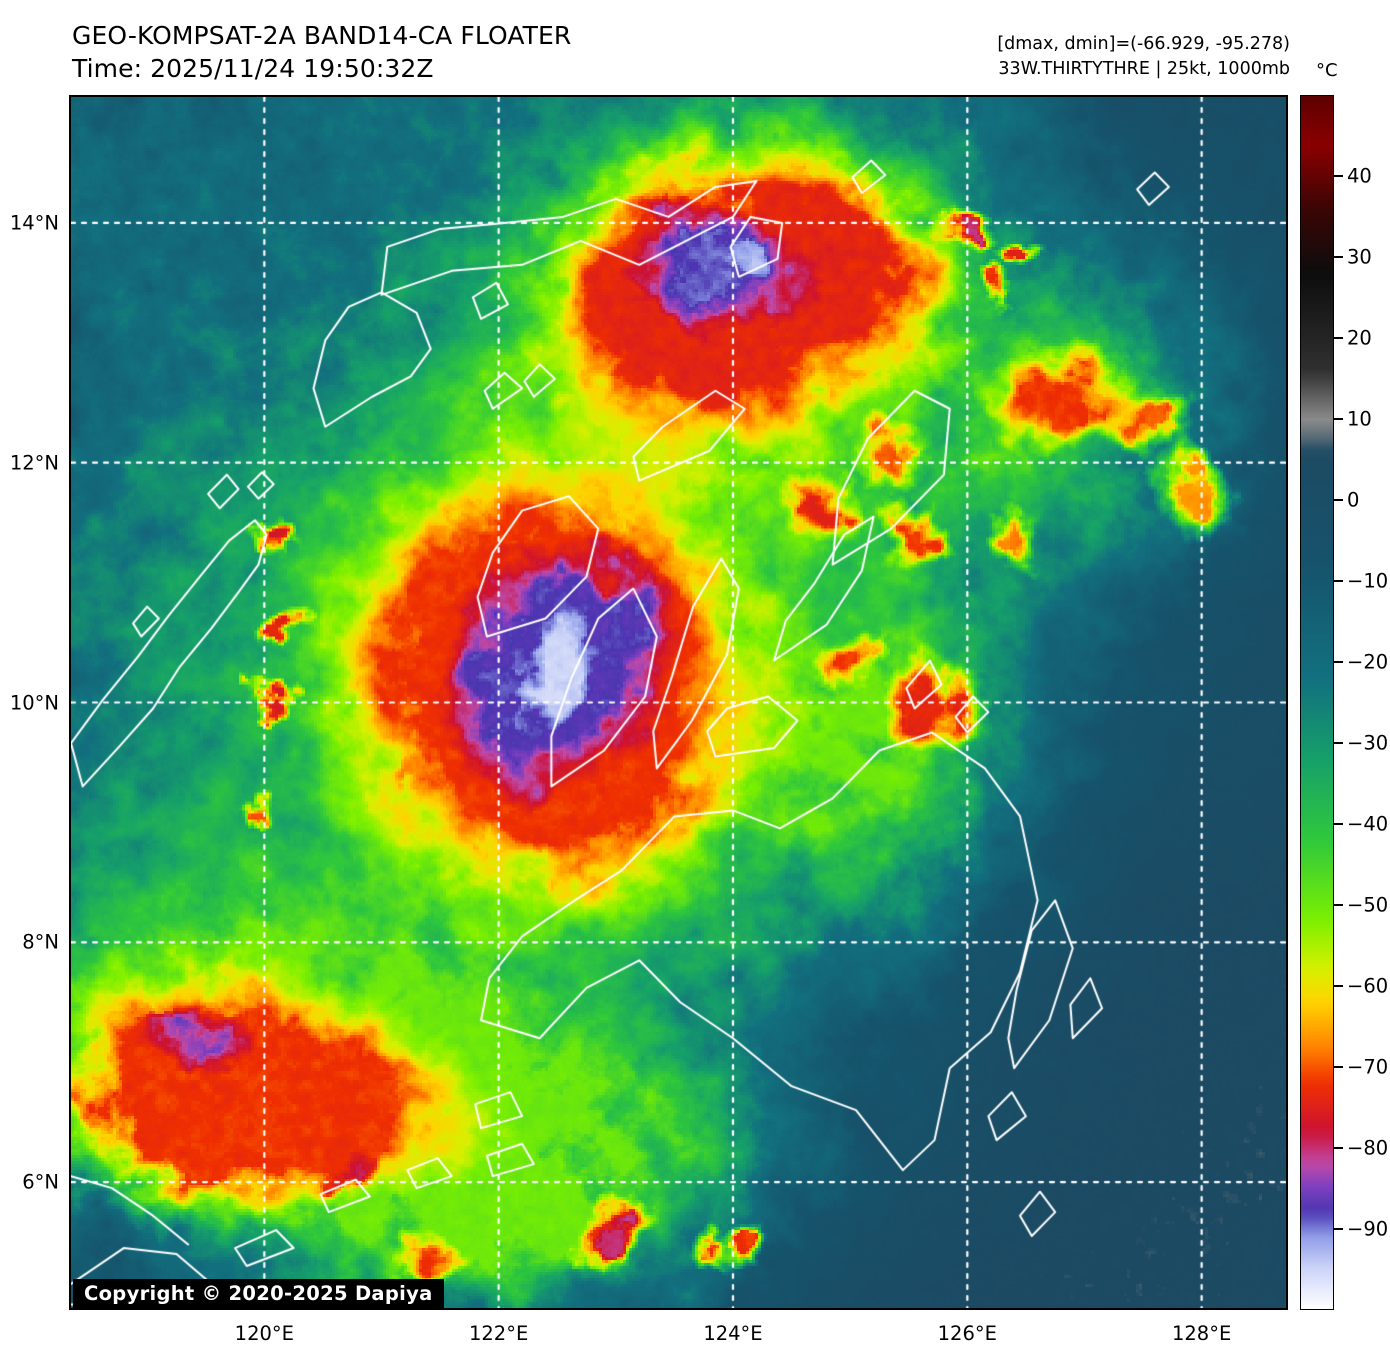  What do you see at coordinates (1327, 70) in the screenshot?
I see `colorbar-unit-label: °C` at bounding box center [1327, 70].